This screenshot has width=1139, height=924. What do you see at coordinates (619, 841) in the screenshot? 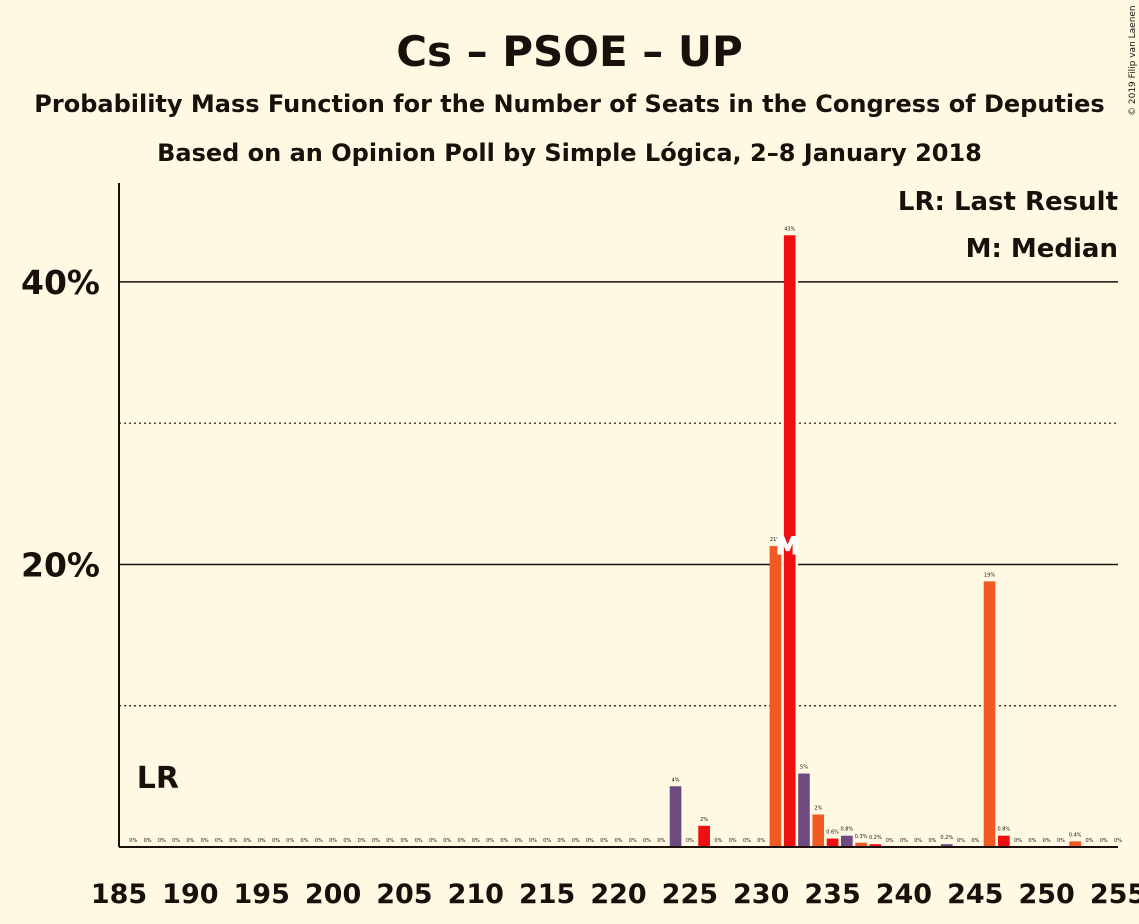
I see `data-label-seat-220: 0%` at bounding box center [619, 841].